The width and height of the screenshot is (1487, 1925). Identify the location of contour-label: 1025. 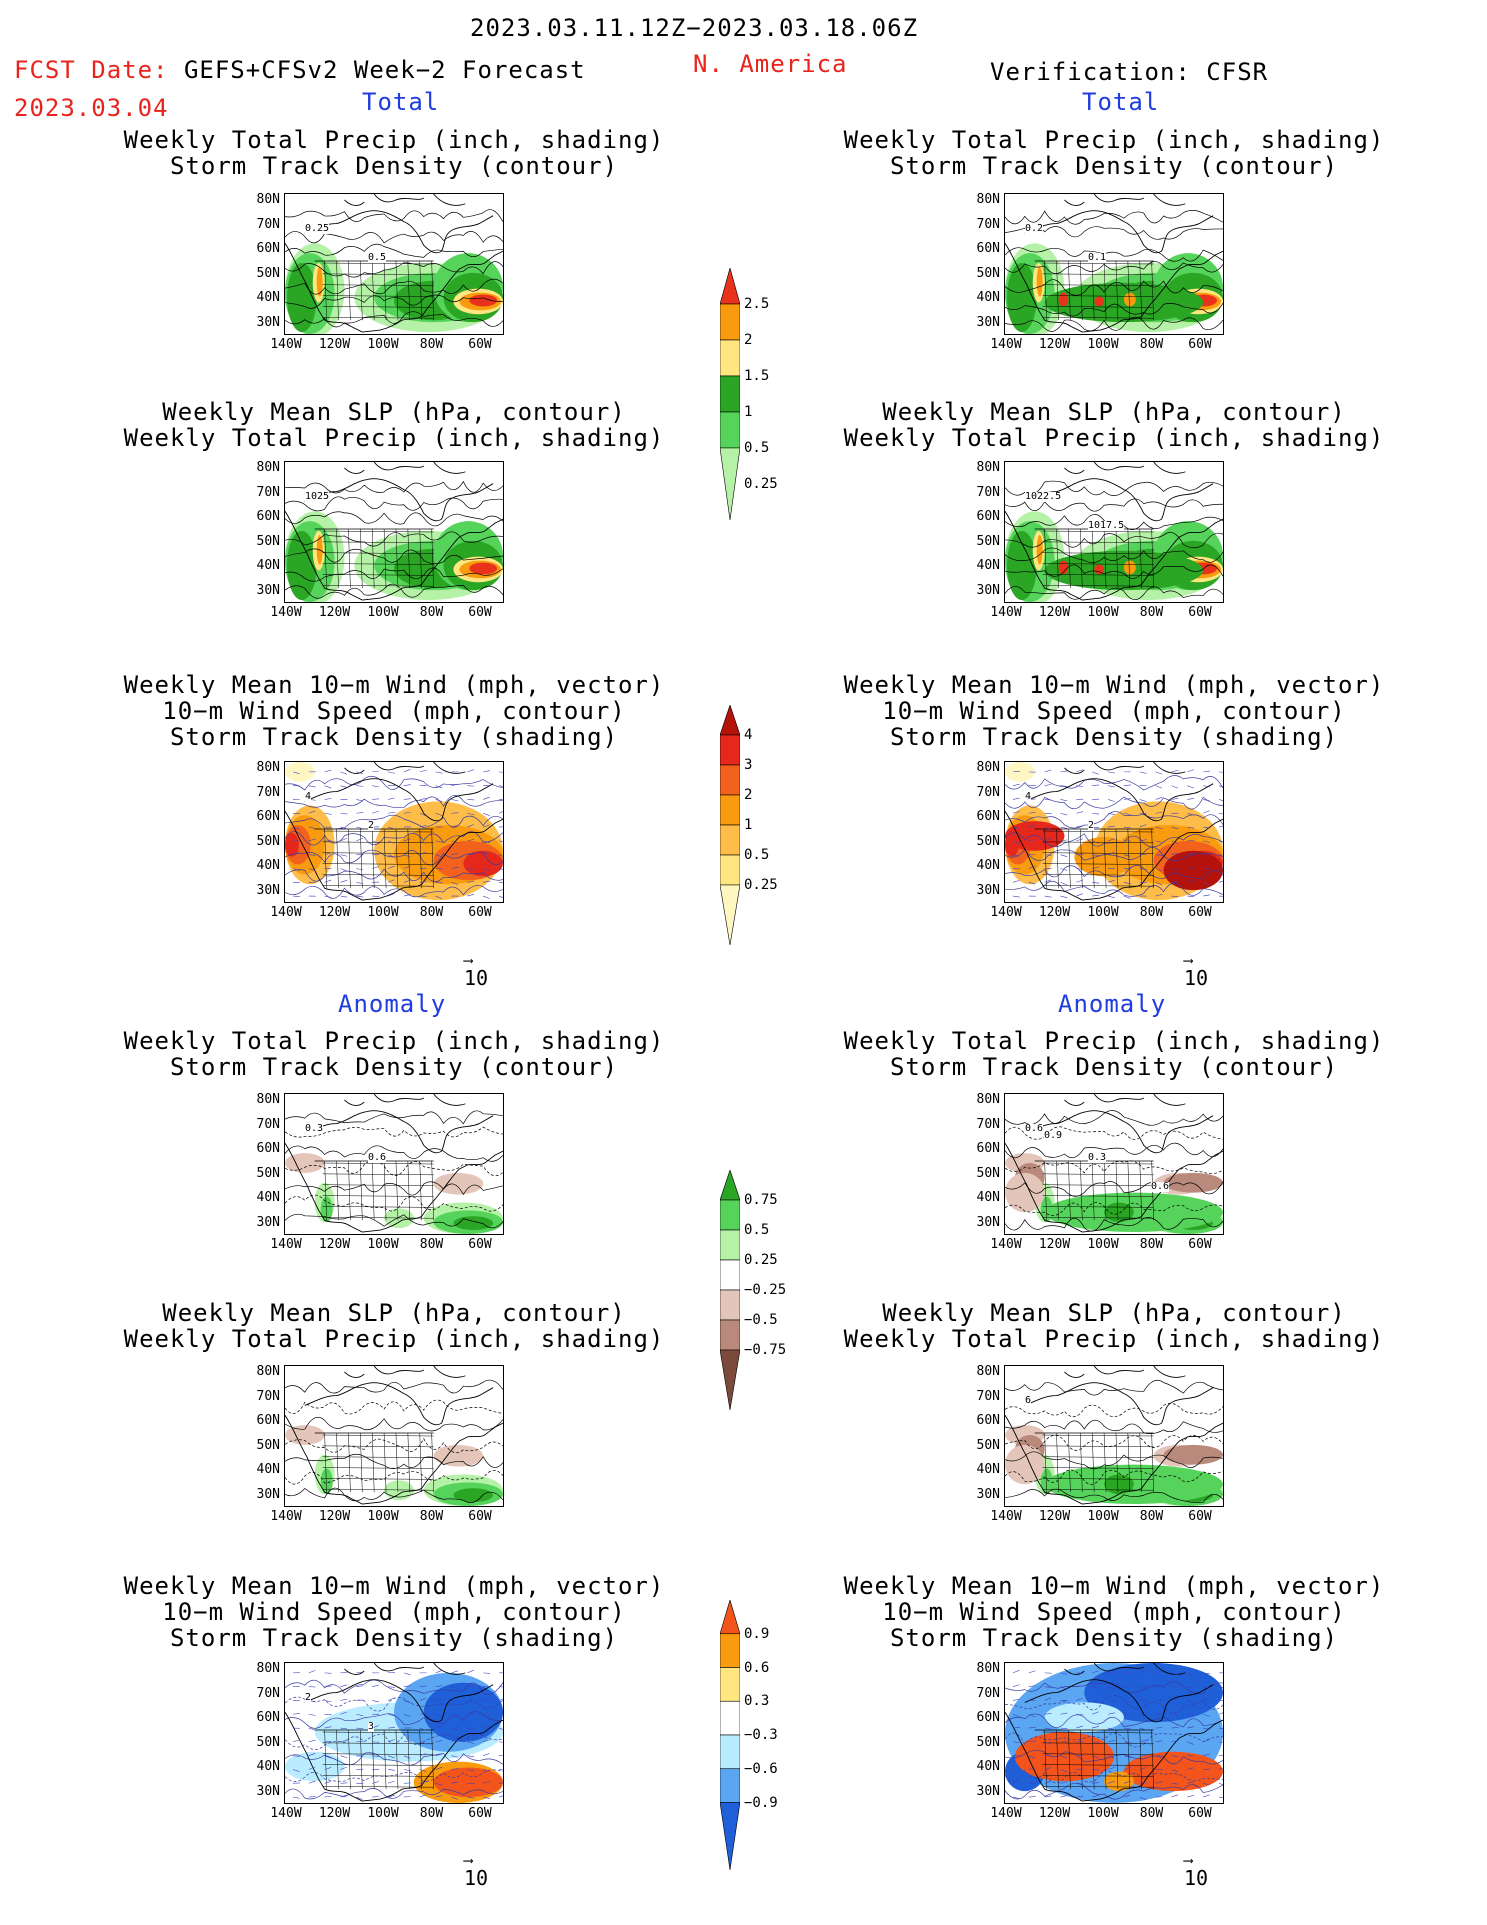
(317, 496).